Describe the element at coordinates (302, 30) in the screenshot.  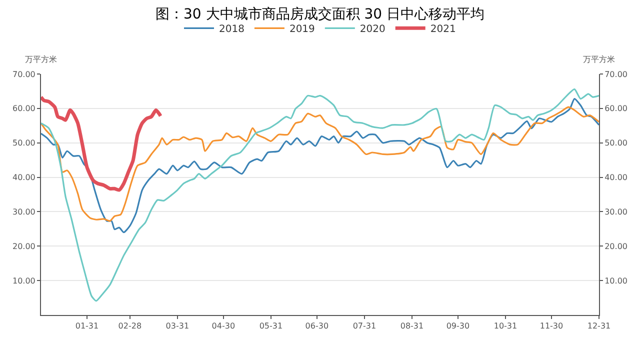
I see `legend-label: 2019` at that location.